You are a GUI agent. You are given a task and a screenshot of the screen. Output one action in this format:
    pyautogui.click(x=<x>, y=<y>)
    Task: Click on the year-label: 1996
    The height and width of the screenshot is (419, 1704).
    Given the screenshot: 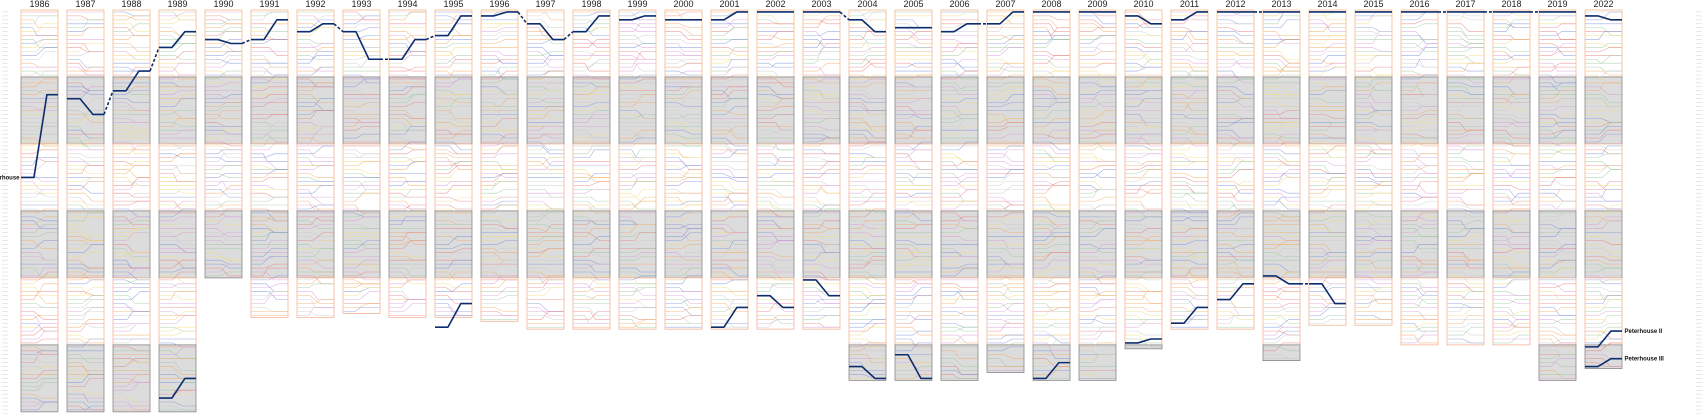 What is the action you would take?
    pyautogui.click(x=499, y=4)
    